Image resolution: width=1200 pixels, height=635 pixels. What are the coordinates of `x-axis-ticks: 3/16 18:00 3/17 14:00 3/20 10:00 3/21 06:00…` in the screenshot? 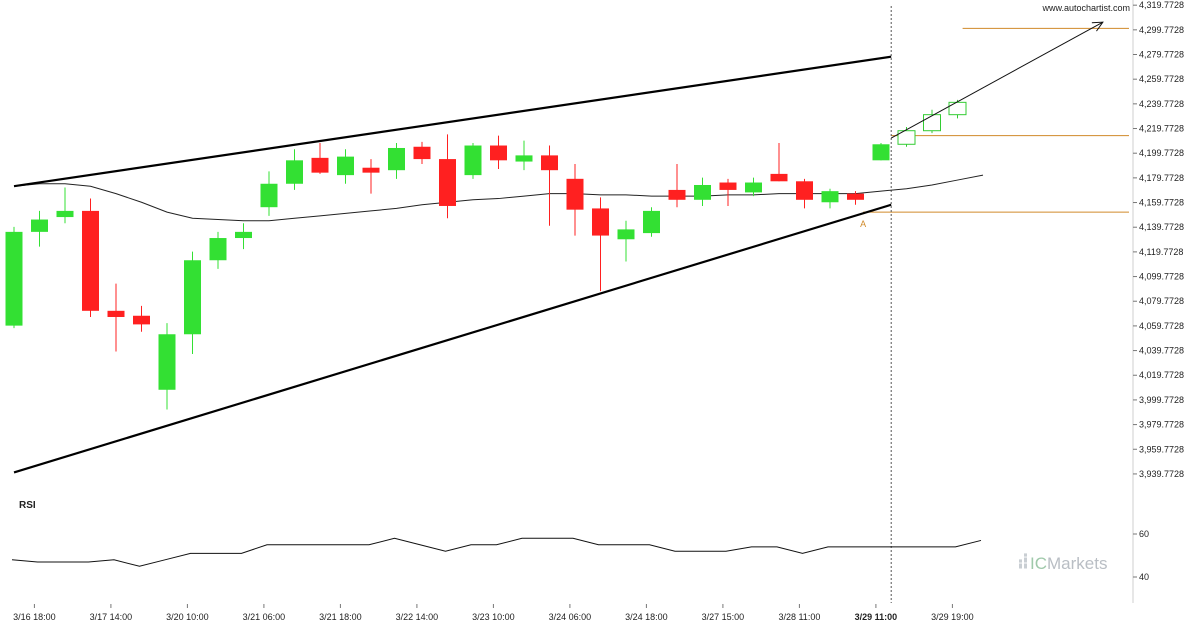 It's located at (493, 613).